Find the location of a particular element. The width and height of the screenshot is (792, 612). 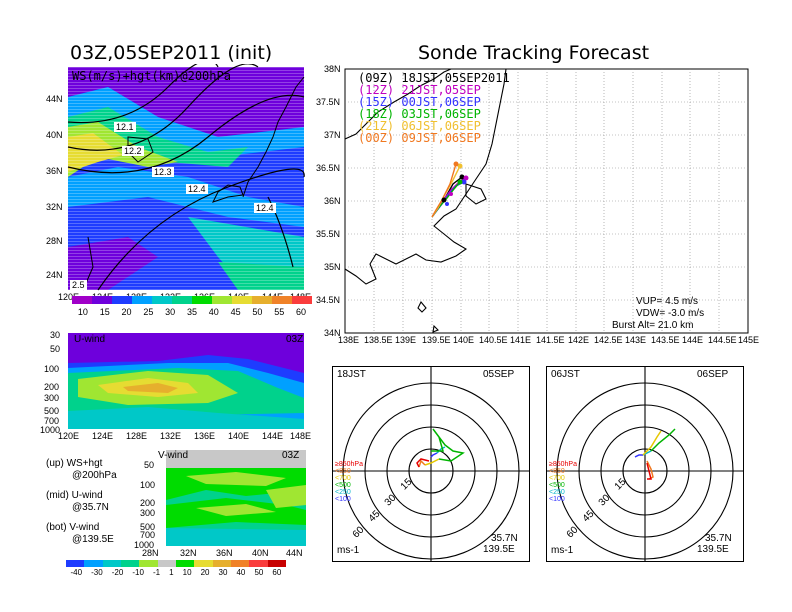

note-line2: @200hPa is located at coordinates (94, 475).